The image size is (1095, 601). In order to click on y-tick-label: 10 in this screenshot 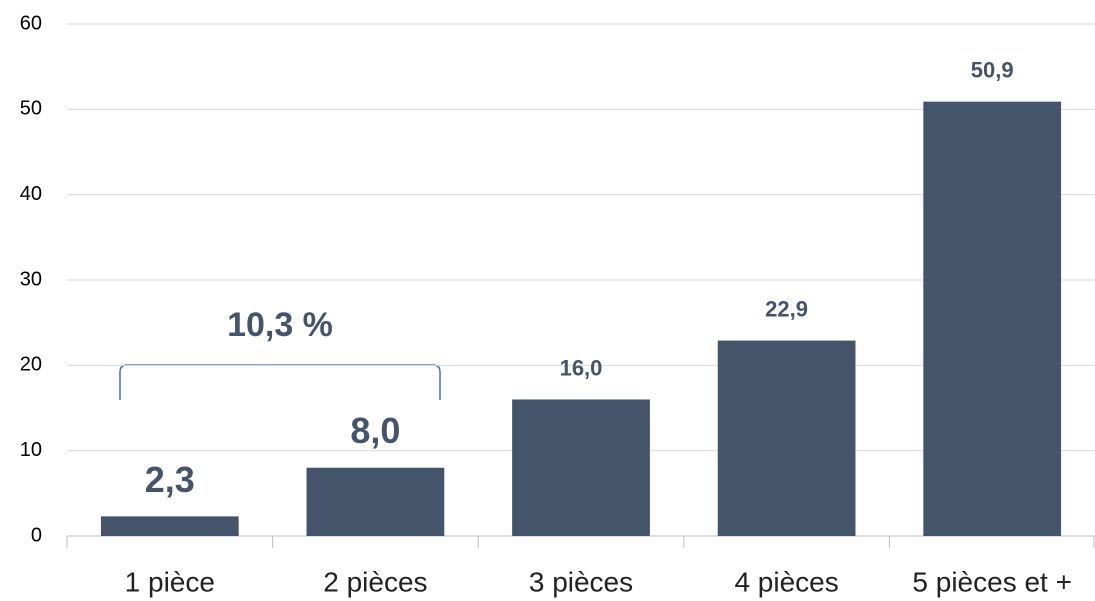, I will do `click(31, 450)`.